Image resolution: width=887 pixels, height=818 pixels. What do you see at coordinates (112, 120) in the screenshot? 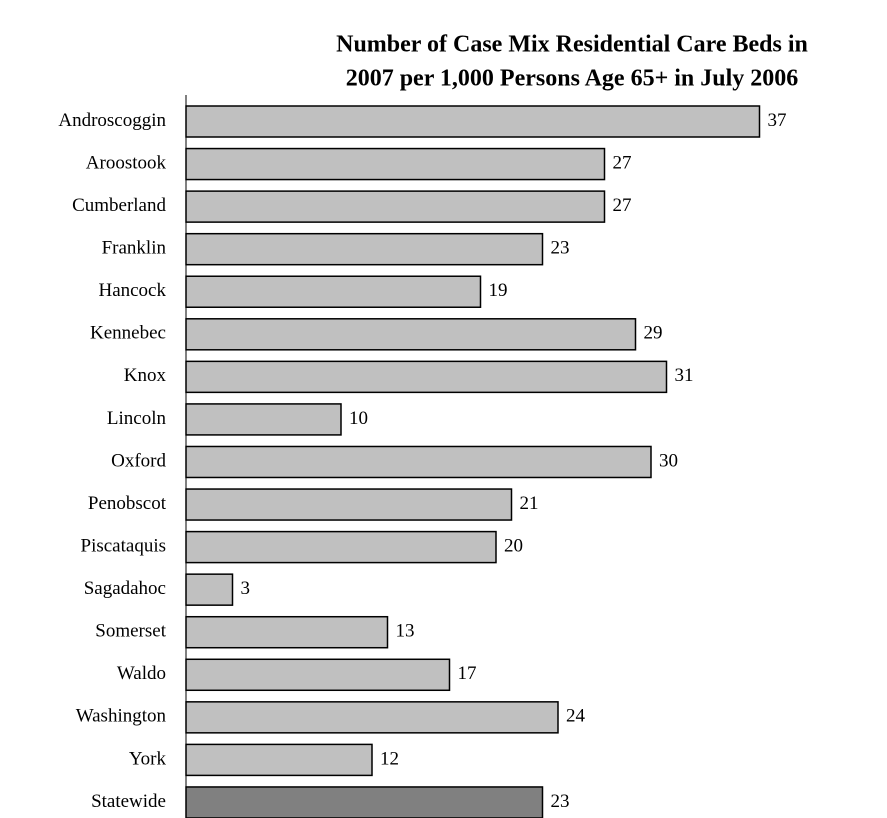
I see `category-label: Androscoggin` at bounding box center [112, 120].